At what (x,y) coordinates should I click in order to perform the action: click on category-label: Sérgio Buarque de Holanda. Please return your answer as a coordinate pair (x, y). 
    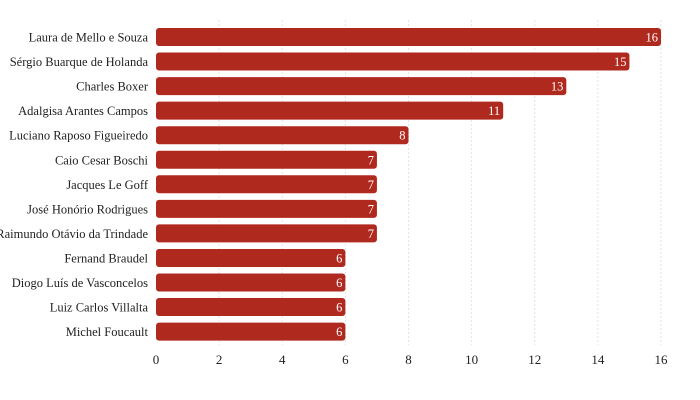
    Looking at the image, I should click on (79, 62).